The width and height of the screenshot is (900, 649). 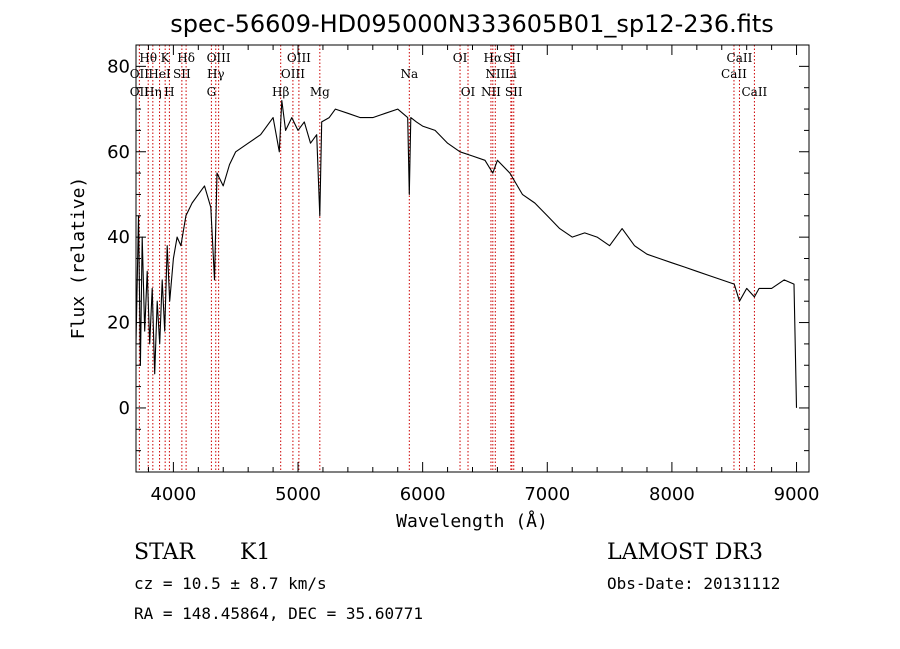 What do you see at coordinates (159, 74) in the screenshot?
I see `line-label-HeI: HeI` at bounding box center [159, 74].